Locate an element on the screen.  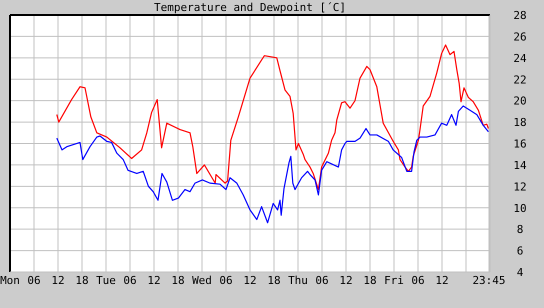
y-tick-label: 16 is located at coordinates (520, 144).